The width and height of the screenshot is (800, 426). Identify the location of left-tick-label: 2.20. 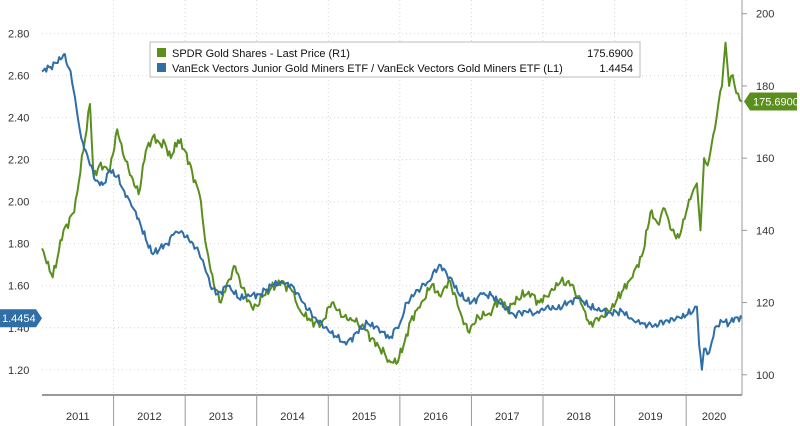
(18, 161).